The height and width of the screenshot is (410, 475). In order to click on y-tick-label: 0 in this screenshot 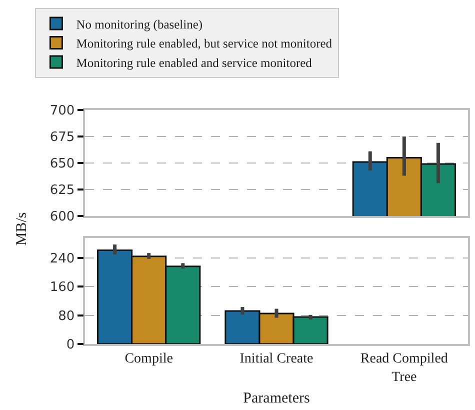, I will do `click(70, 345)`.